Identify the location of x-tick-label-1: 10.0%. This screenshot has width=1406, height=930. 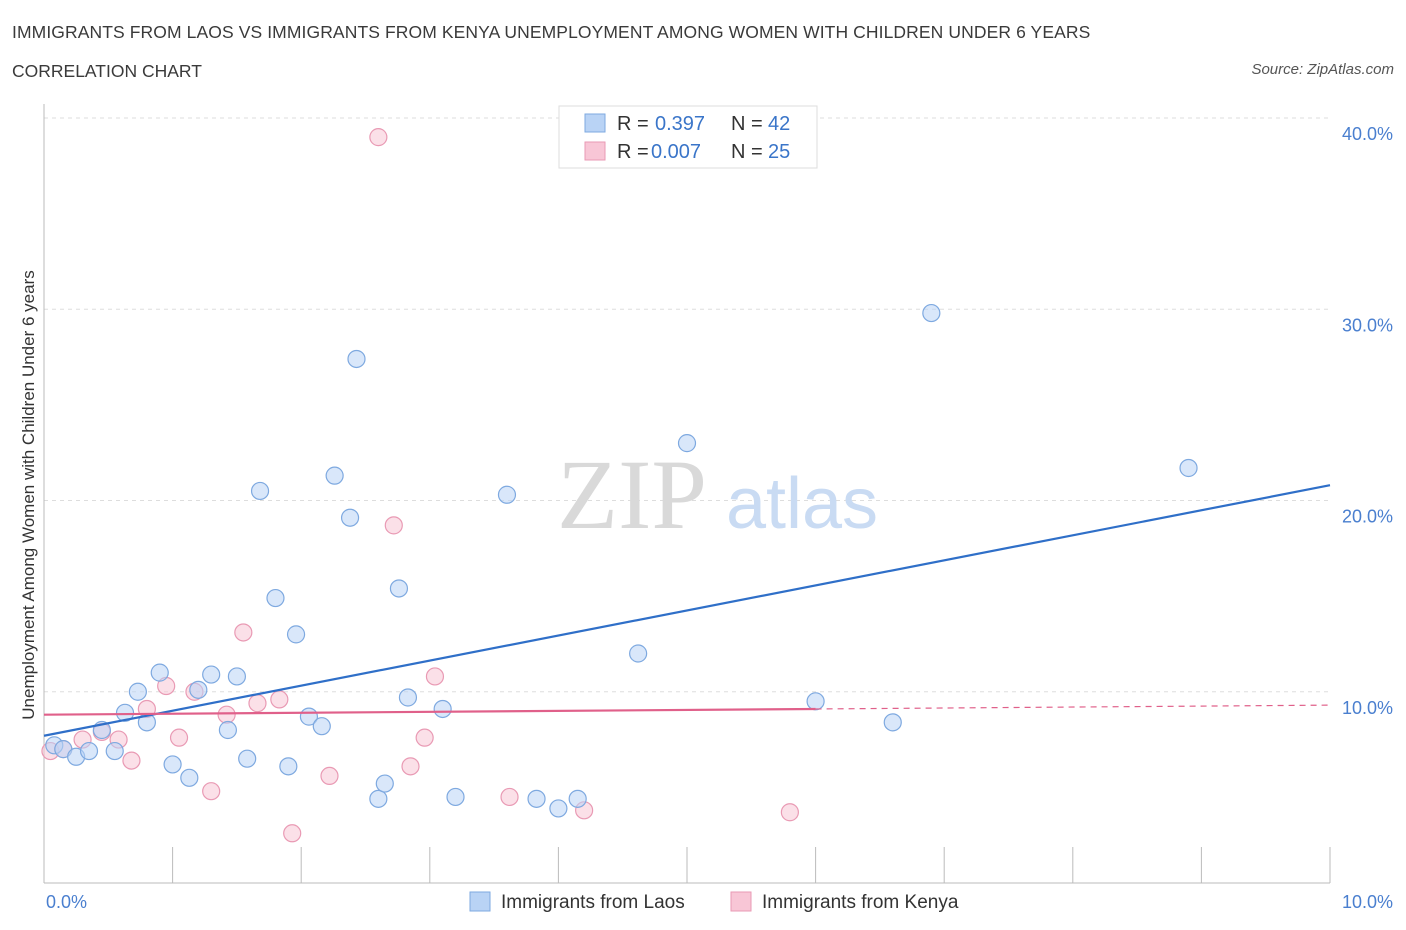
(1367, 902).